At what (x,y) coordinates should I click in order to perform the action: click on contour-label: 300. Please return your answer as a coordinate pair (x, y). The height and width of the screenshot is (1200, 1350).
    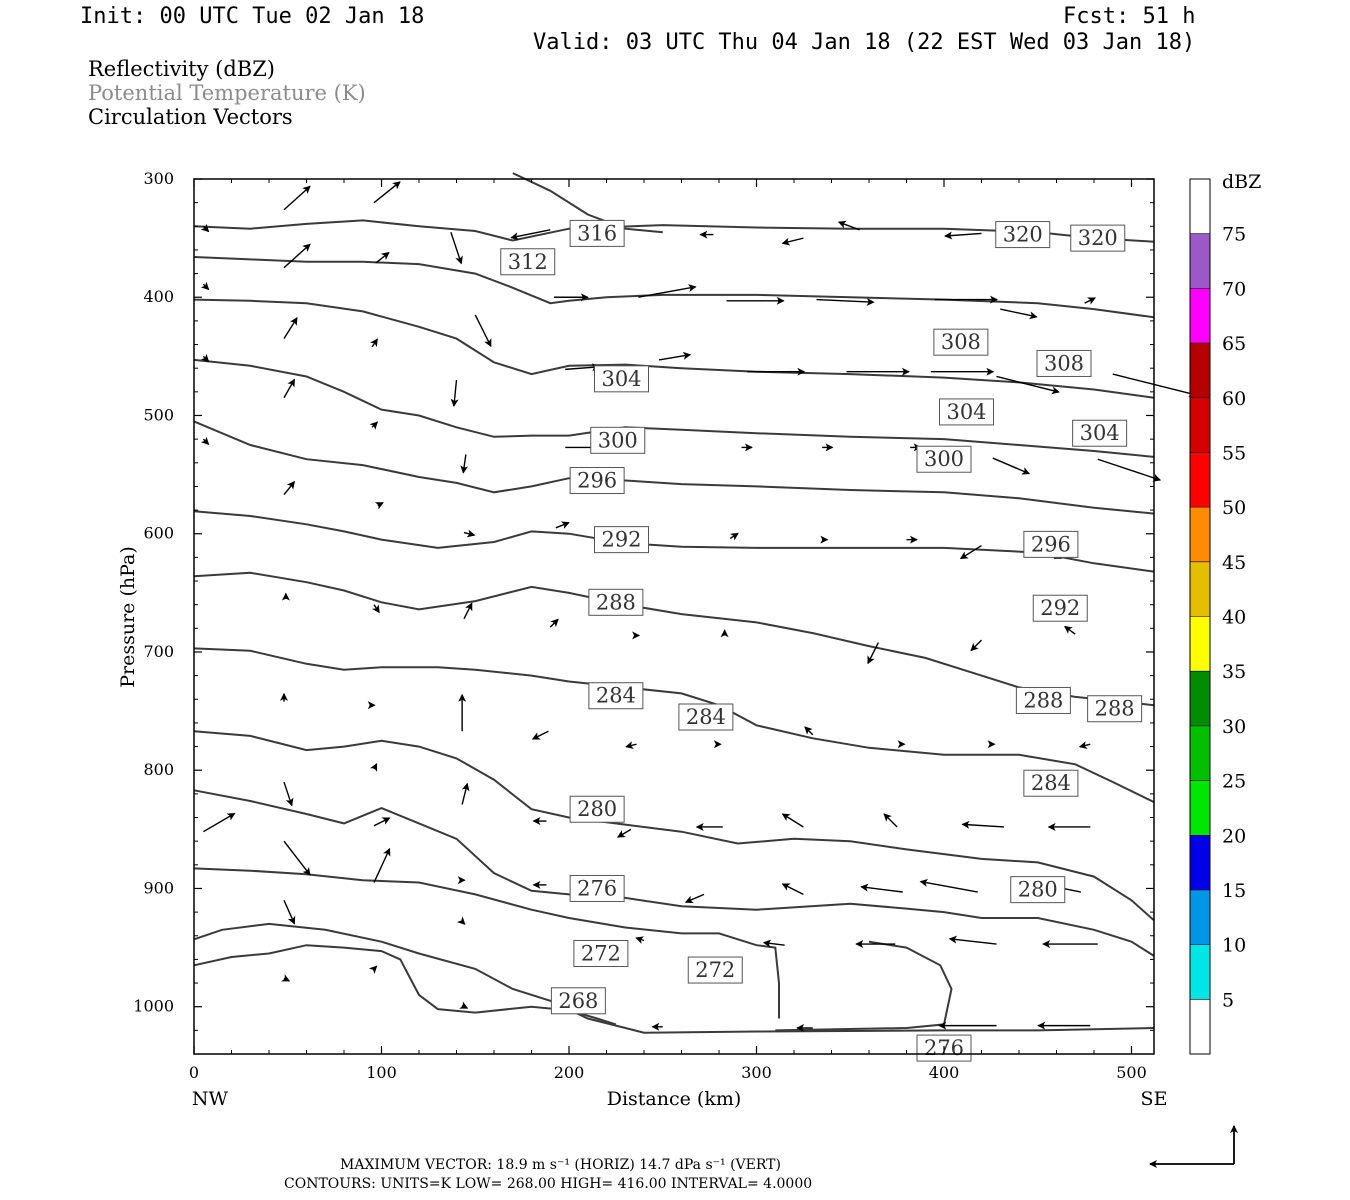
    Looking at the image, I should click on (944, 459).